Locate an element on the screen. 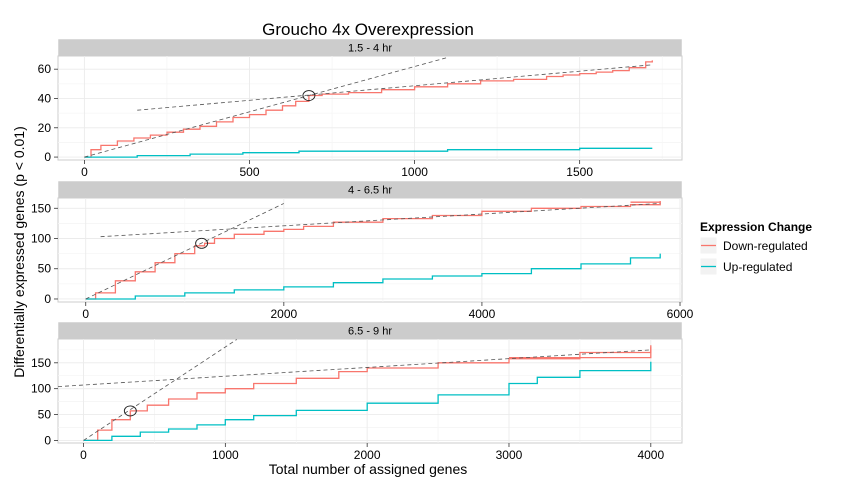 The width and height of the screenshot is (844, 493). x-tick-label: 3000 is located at coordinates (509, 455).